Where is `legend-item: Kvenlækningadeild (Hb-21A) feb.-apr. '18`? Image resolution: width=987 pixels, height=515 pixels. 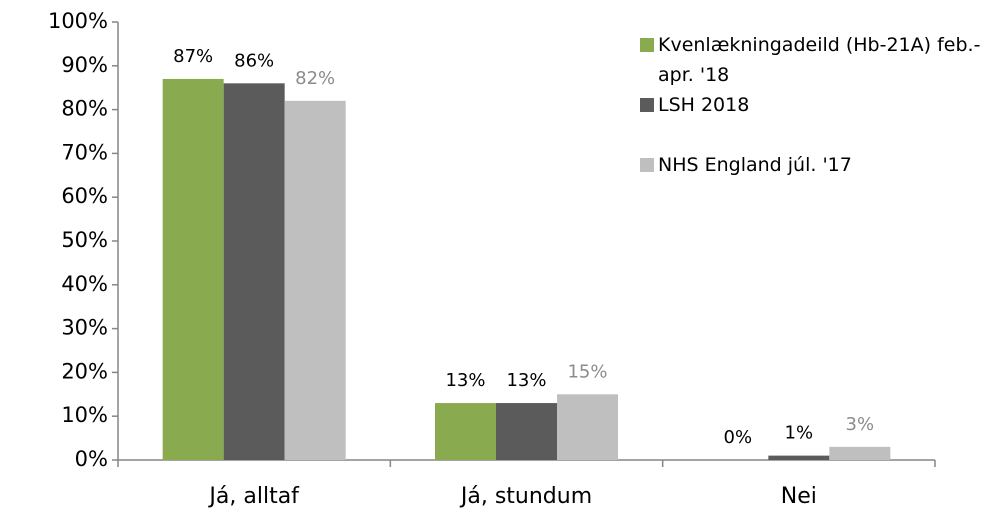
legend-item: Kvenlækningadeild (Hb-21A) feb.-apr. '18 is located at coordinates (813, 60).